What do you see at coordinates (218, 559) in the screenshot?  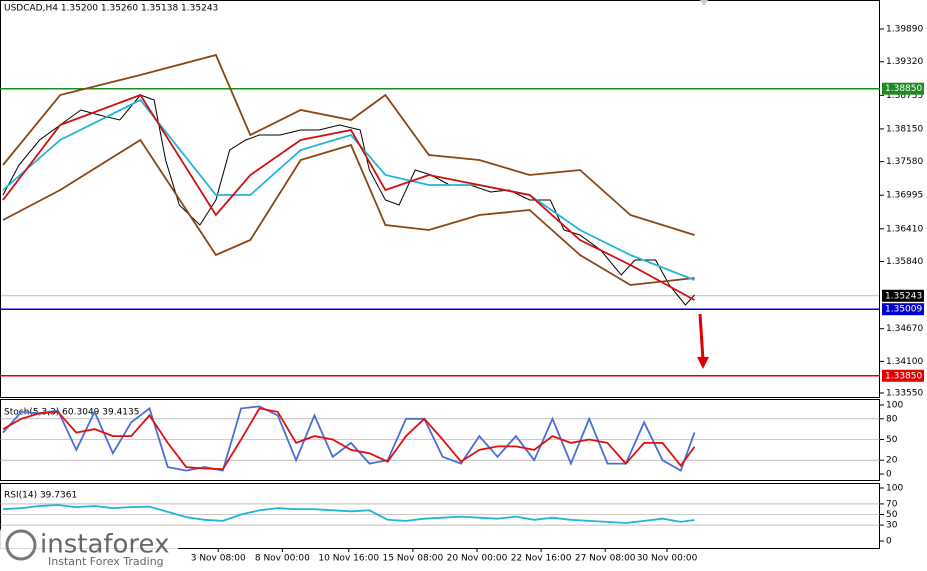 I see `x-tick-label: 3 Nov 08:00` at bounding box center [218, 559].